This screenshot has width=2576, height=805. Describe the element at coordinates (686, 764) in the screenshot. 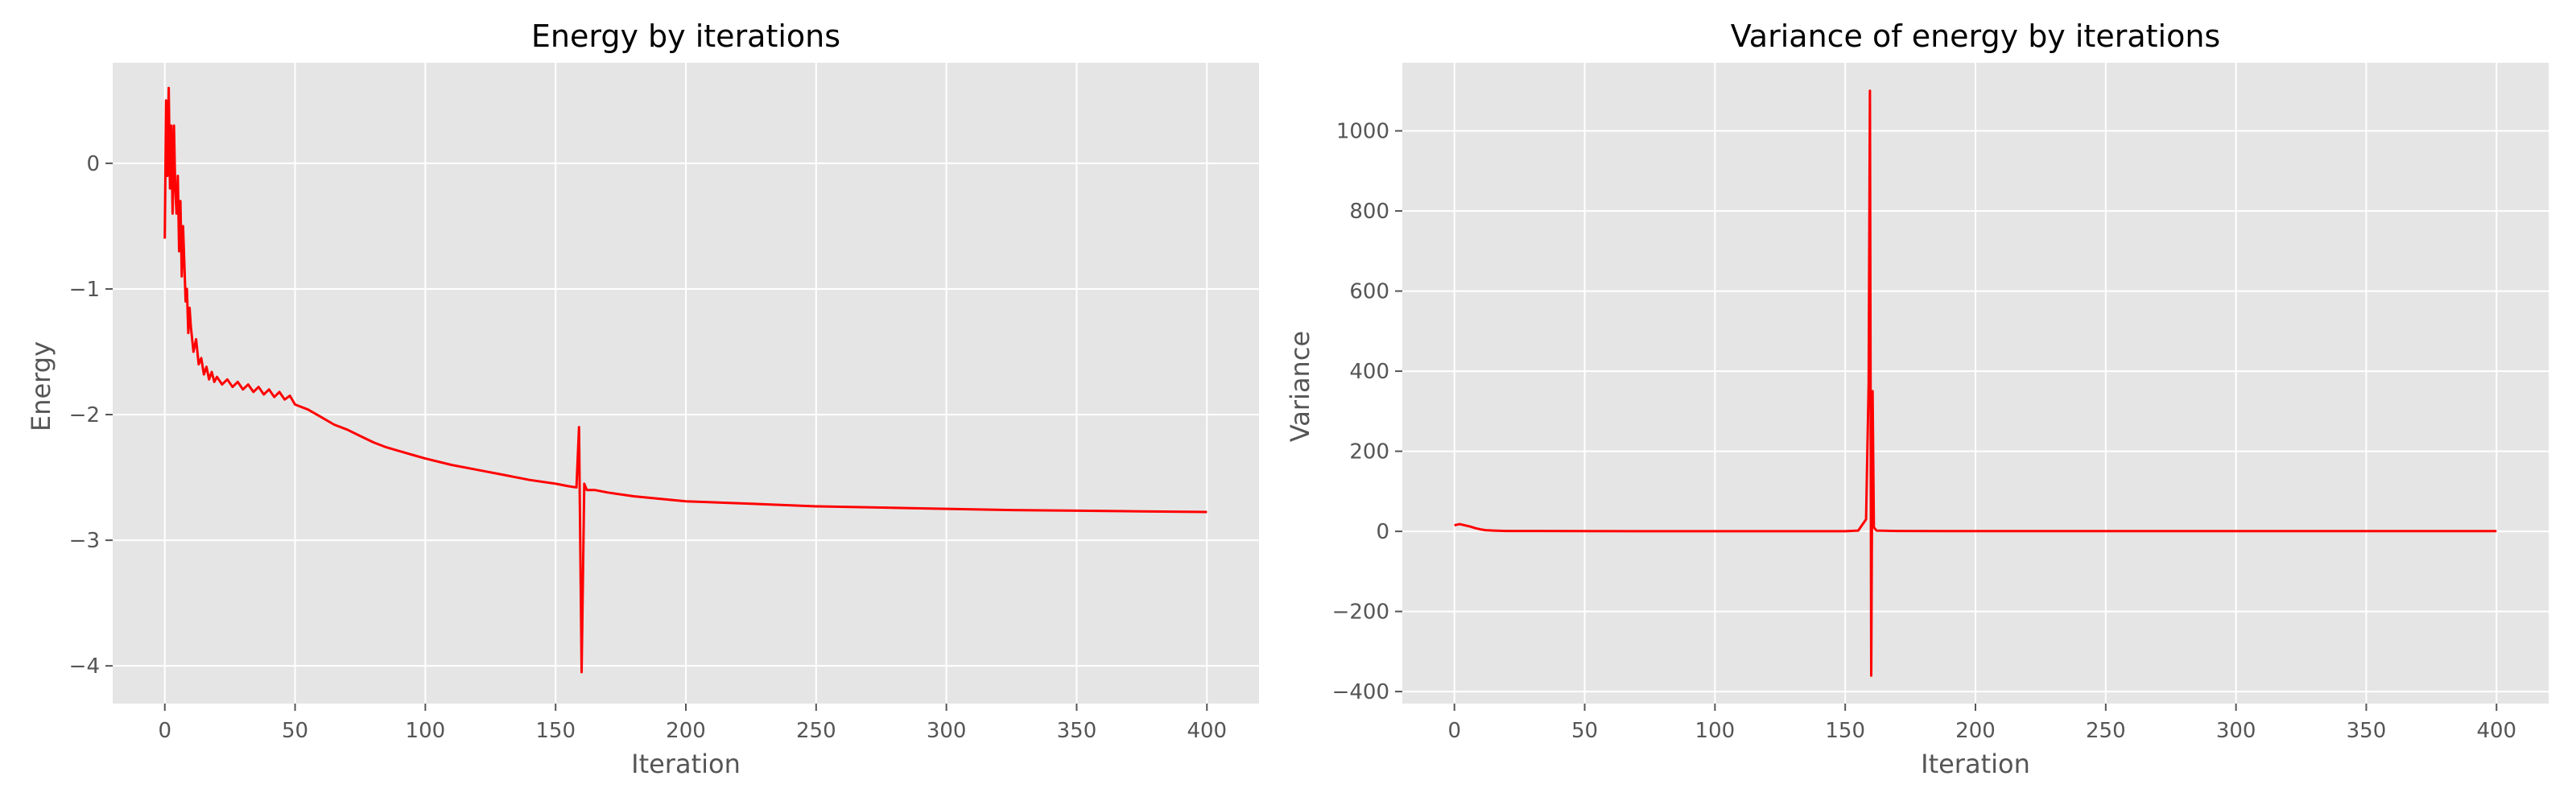

I see `energy-x-axis-label: Iteration` at that location.